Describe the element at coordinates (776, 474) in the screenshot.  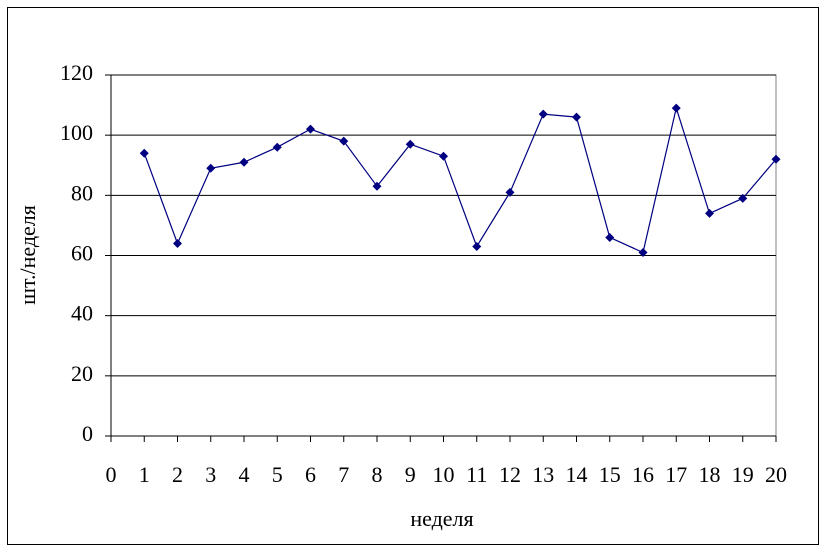
I see `x-tick-label: 20` at that location.